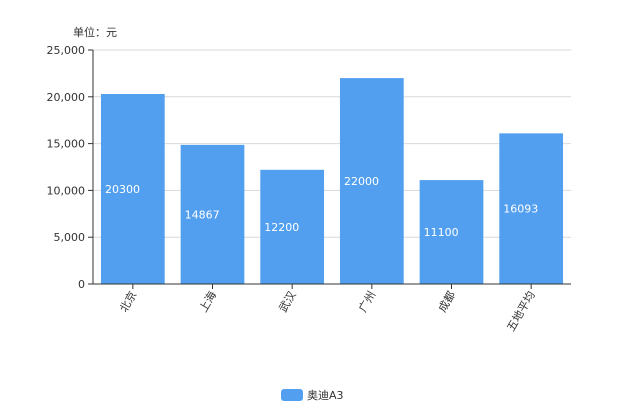 The image size is (620, 418). I want to click on x-axis-ticks: 北京 上海 武汉 广州 成都 五地平均, so click(327, 309).